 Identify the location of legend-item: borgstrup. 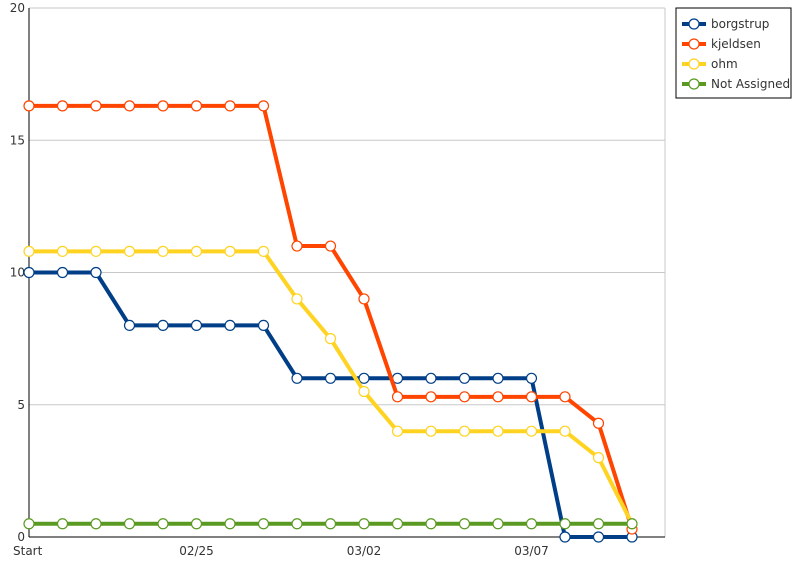
(725, 24).